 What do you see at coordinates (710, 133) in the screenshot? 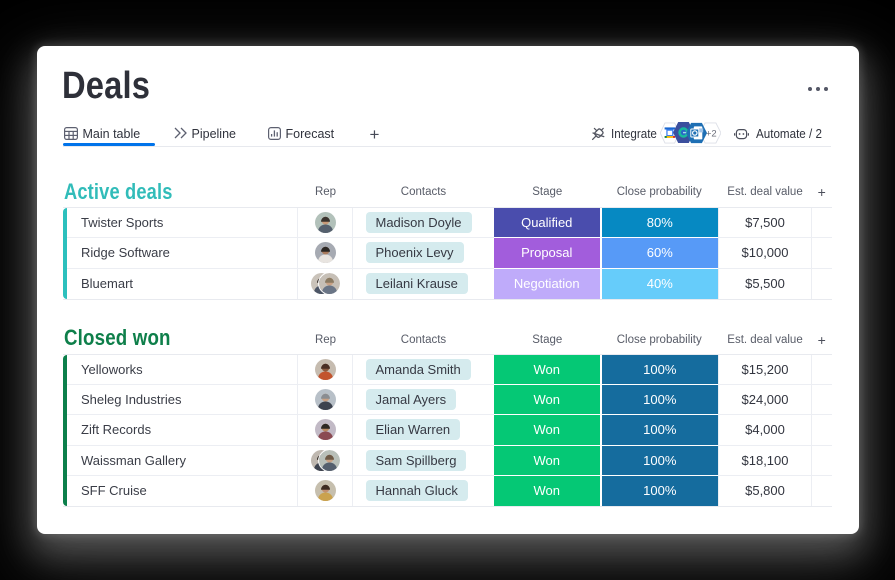
I see `svg-text: +2` at bounding box center [710, 133].